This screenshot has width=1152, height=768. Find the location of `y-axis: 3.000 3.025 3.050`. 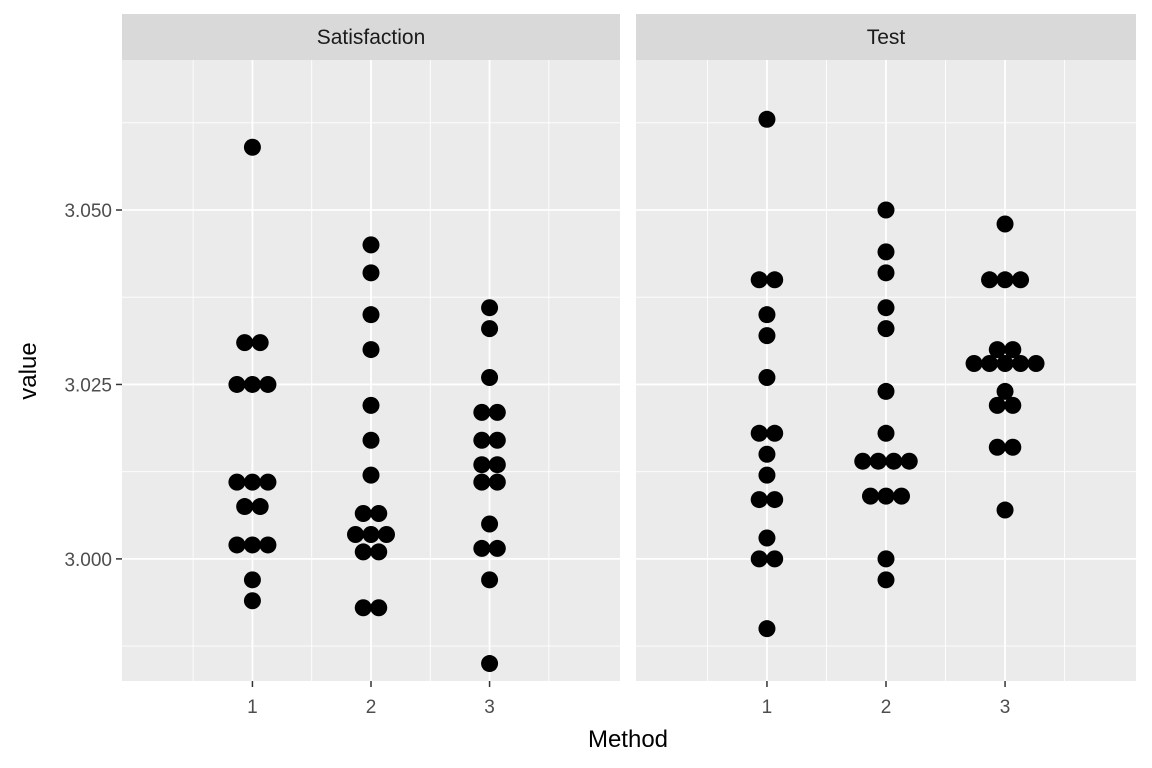

y-axis: 3.000 3.025 3.050 is located at coordinates (93, 386).